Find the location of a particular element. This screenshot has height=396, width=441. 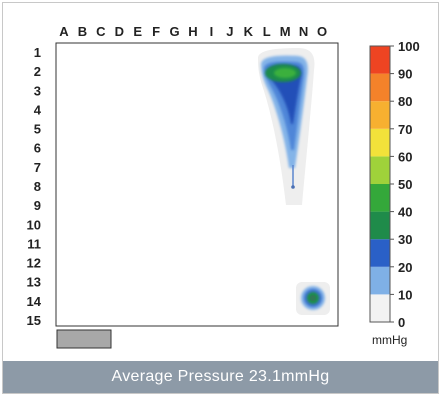

average-pressure-caption: Average Pressure 23.1mmHg is located at coordinates (220, 377).